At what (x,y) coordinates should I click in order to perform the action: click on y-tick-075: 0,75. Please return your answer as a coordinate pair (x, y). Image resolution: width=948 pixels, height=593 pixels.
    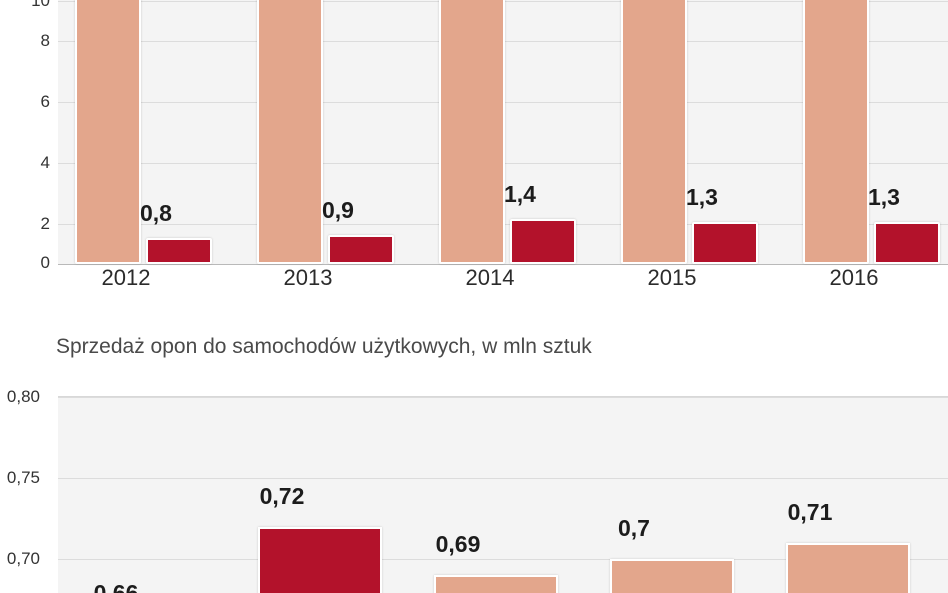
    Looking at the image, I should click on (23, 477).